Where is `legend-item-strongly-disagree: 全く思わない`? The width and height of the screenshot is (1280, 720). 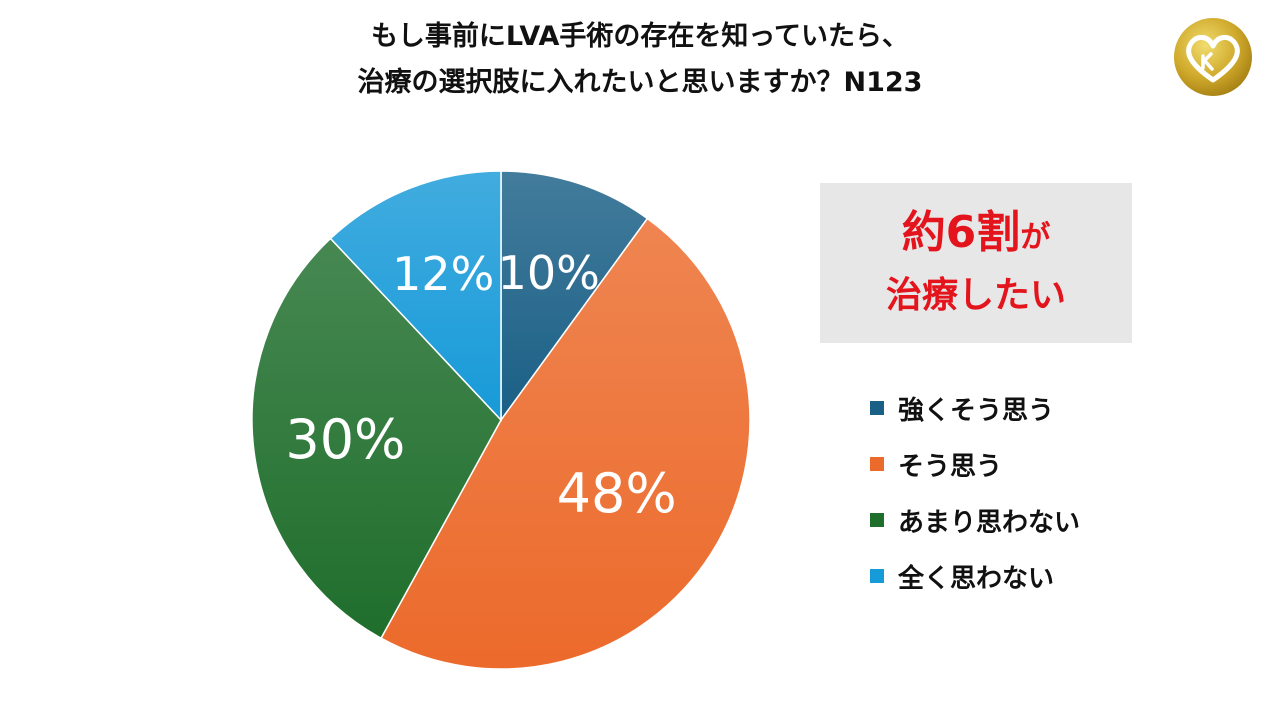 legend-item-strongly-disagree: 全く思わない is located at coordinates (1050, 576).